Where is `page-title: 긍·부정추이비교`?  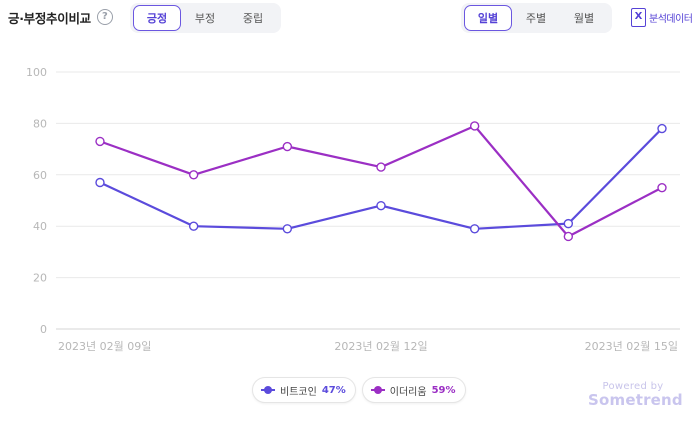 page-title: 긍·부정추이비교 is located at coordinates (49, 18).